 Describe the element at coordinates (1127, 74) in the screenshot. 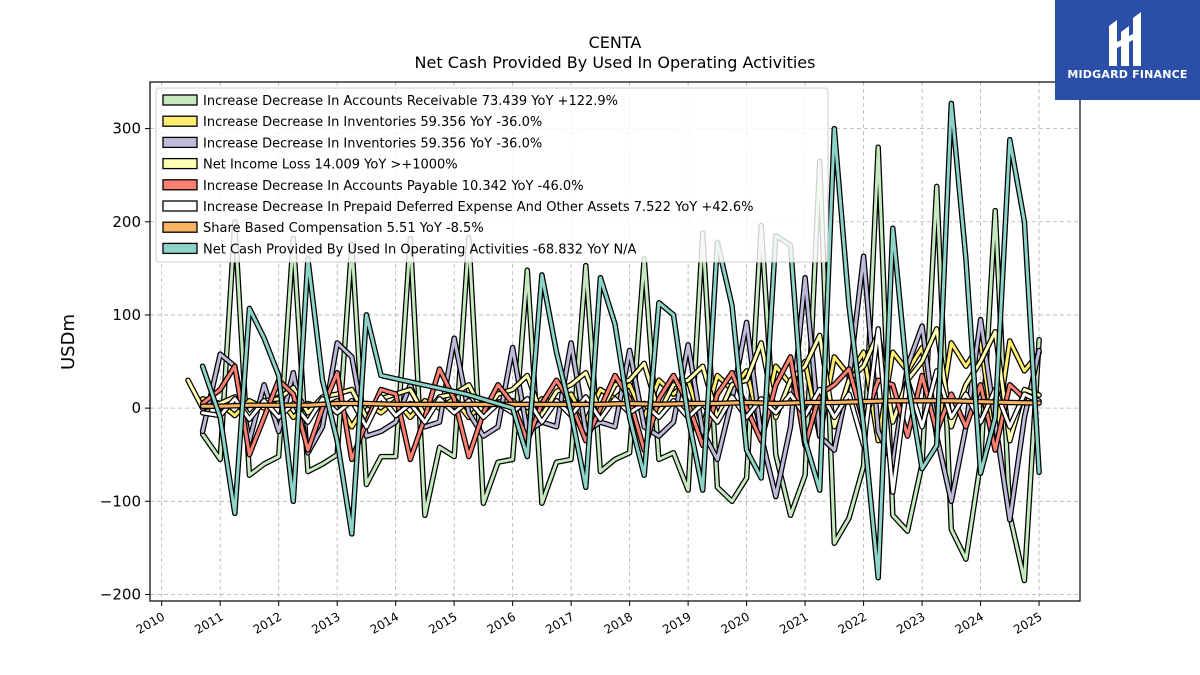

I see `logo-text: MIDGARD FINANCE` at that location.